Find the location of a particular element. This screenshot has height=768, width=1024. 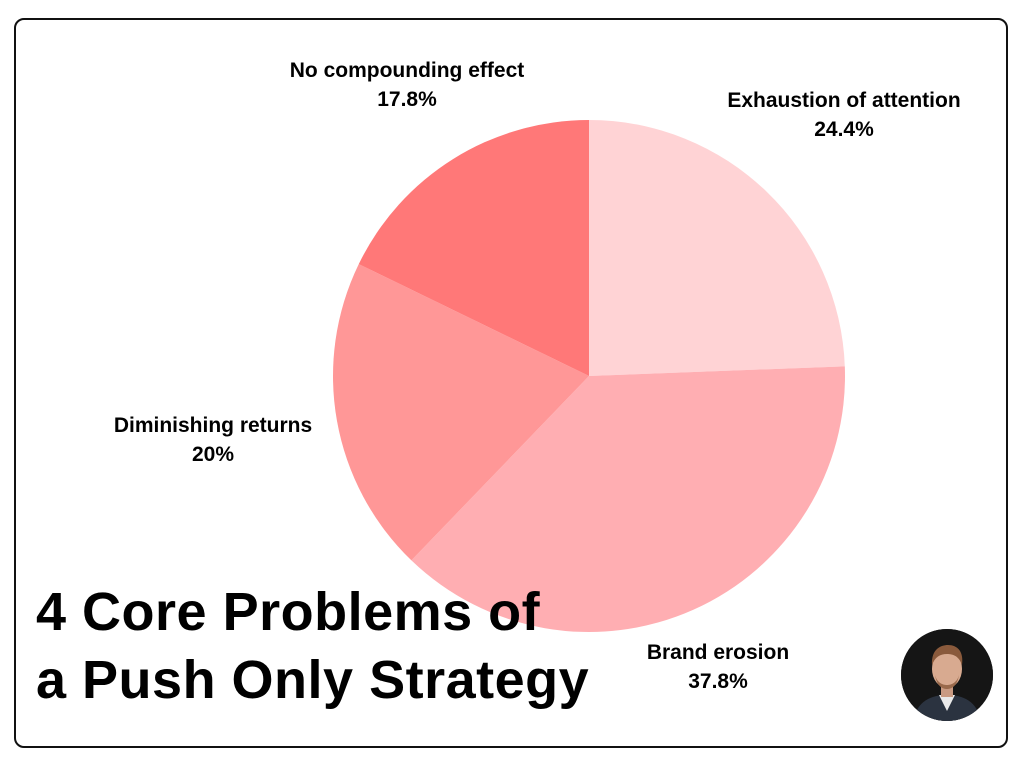

pie-slice-diminishing-returns is located at coordinates (460, 412).